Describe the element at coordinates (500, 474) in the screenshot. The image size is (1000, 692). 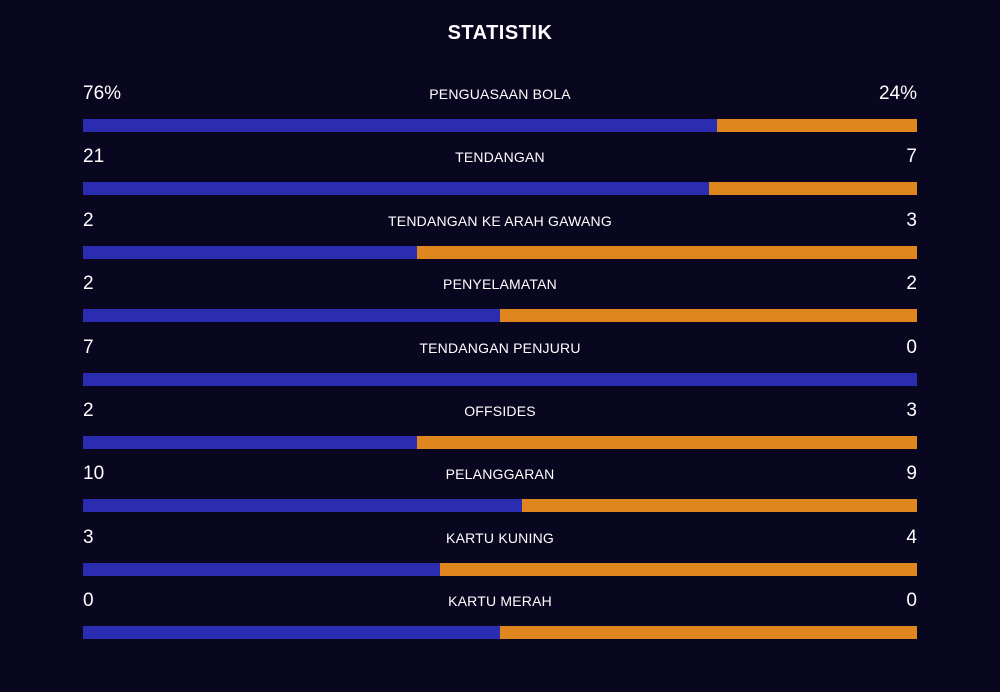
I see `stat-label: PELANGGARAN` at that location.